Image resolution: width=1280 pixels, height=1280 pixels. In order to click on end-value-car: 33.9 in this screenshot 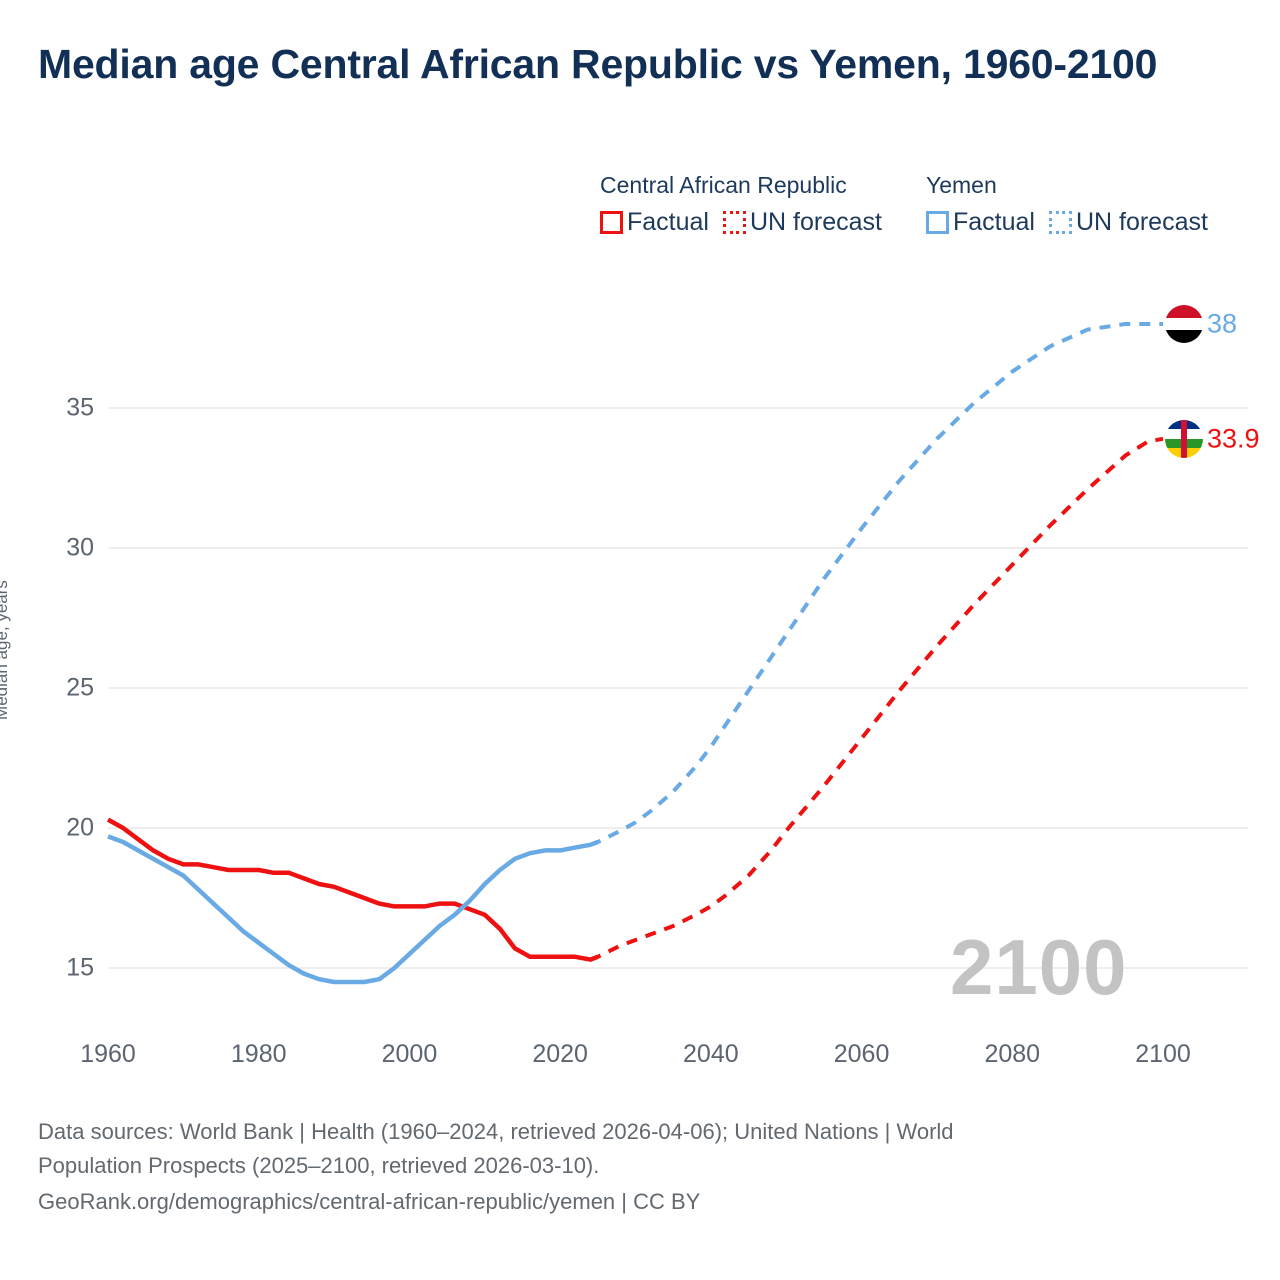, I will do `click(1233, 438)`.